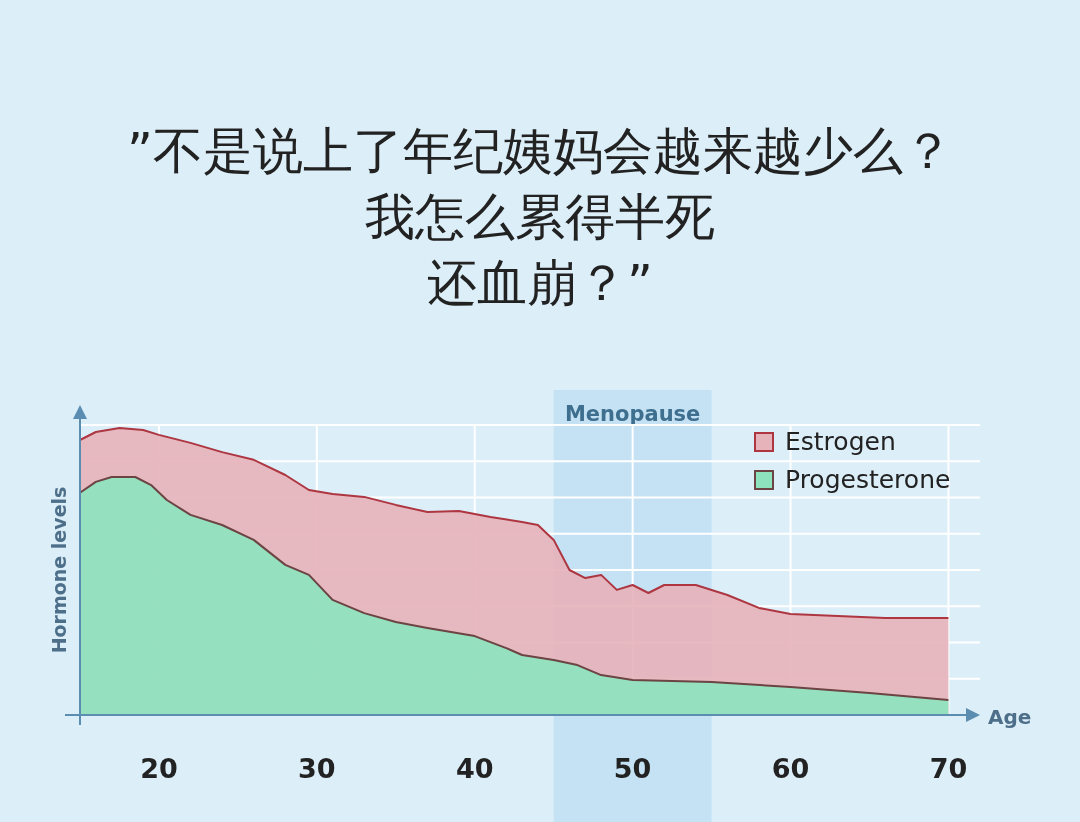 This screenshot has height=822, width=1080. What do you see at coordinates (1010, 717) in the screenshot?
I see `x-axis-title: Age` at bounding box center [1010, 717].